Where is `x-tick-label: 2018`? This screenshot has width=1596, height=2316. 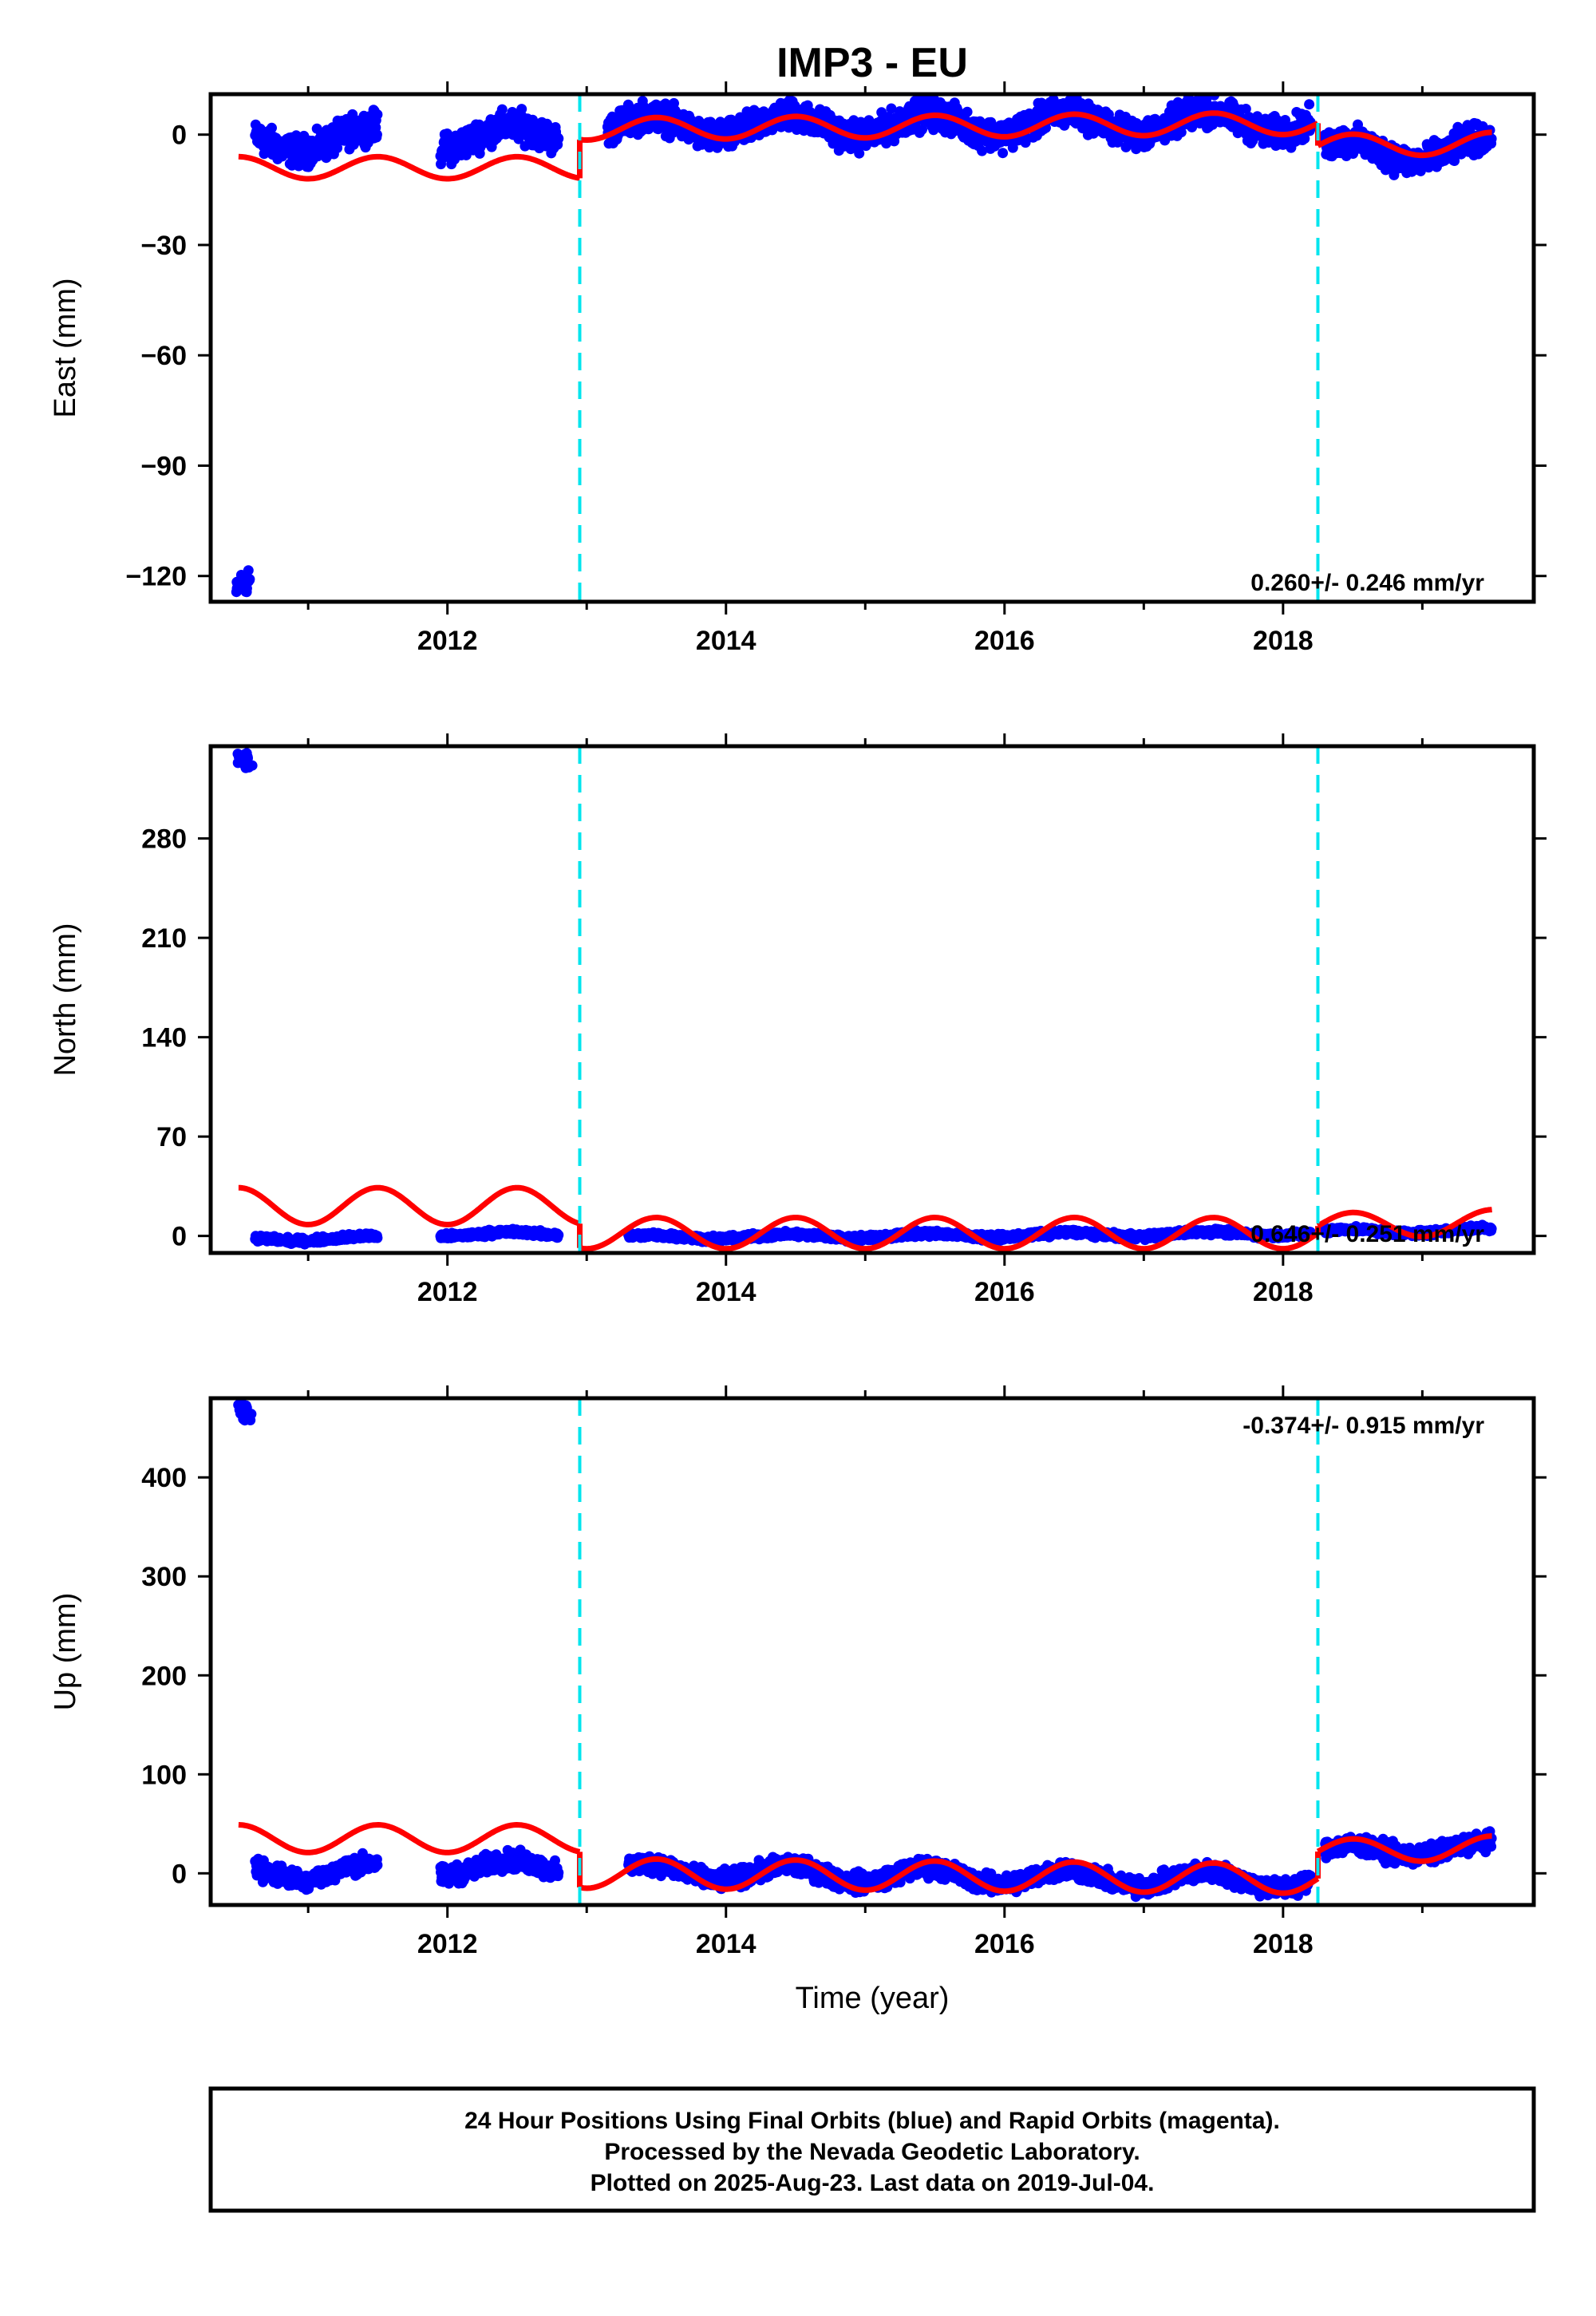
x-tick-label: 2018 is located at coordinates (1283, 641).